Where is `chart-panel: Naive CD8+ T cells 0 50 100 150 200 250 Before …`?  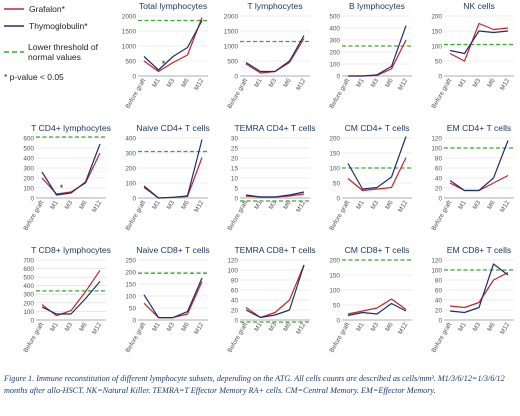
chart-panel: Naive CD8+ T cells 0 50 100 150 200 250 Before … is located at coordinates (166, 299).